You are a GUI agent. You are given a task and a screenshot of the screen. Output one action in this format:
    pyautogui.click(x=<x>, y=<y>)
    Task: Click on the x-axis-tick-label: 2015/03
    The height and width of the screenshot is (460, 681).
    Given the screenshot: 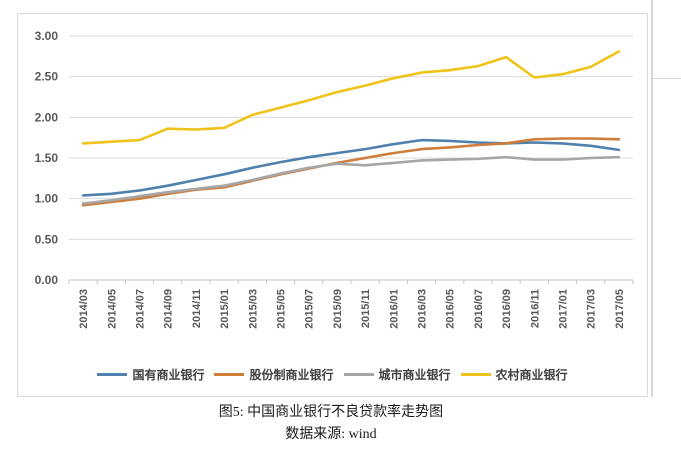 What is the action you would take?
    pyautogui.click(x=253, y=309)
    